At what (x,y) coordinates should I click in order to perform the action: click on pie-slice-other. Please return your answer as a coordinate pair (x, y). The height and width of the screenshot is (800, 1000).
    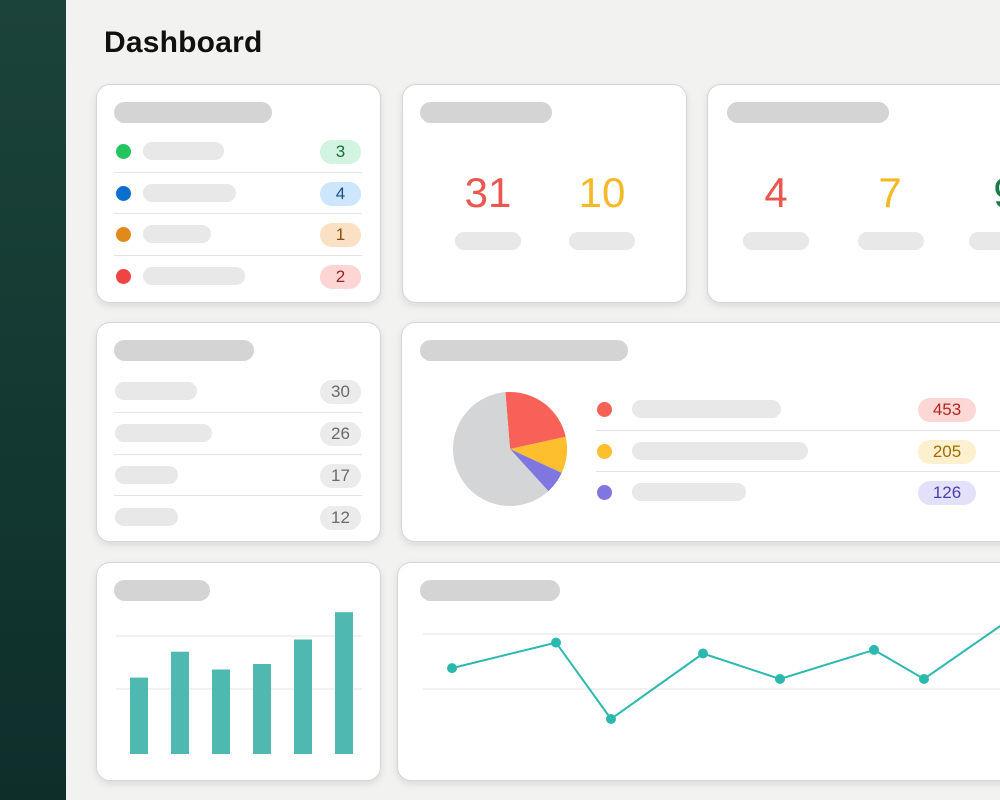
    Looking at the image, I should click on (501, 449).